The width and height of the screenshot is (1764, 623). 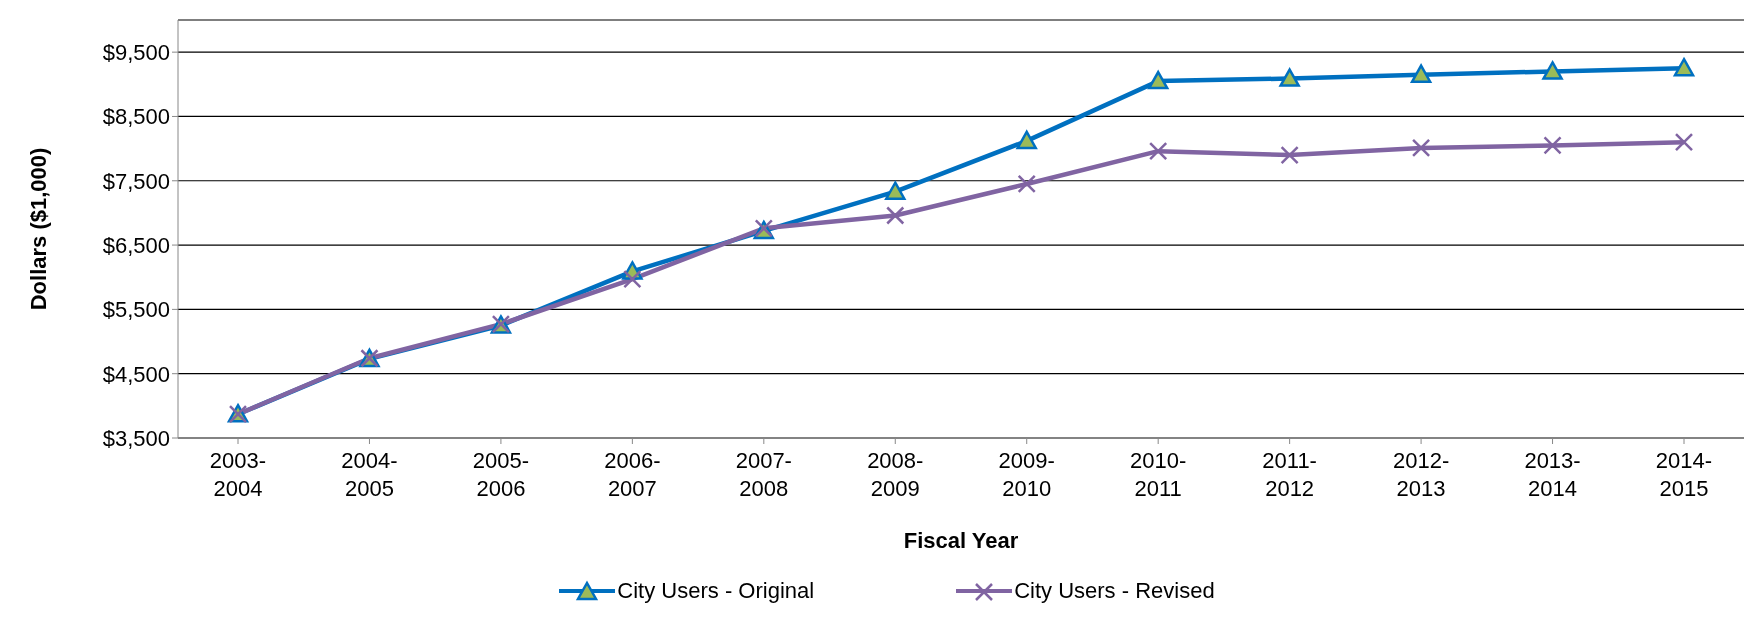 I want to click on y-tick-label: $3,500, so click(x=136, y=438).